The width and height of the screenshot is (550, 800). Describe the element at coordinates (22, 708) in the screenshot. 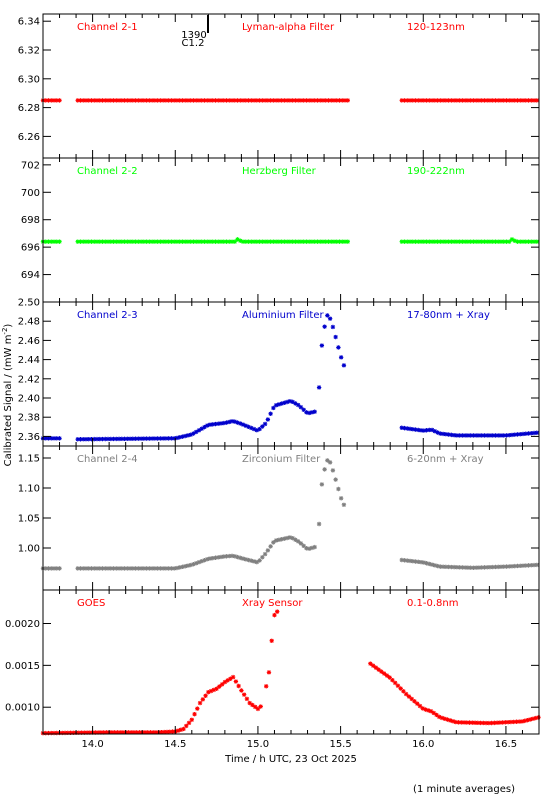

I see `y-tick-label: 0.0010` at that location.